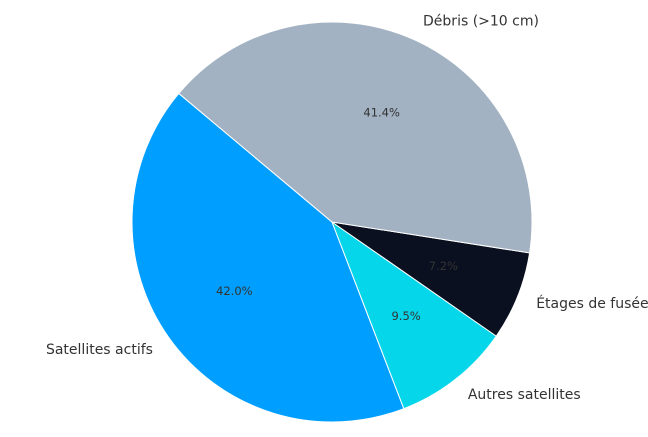 This screenshot has height=437, width=648. What do you see at coordinates (443, 266) in the screenshot?
I see `percent-label: 7.2%` at bounding box center [443, 266].